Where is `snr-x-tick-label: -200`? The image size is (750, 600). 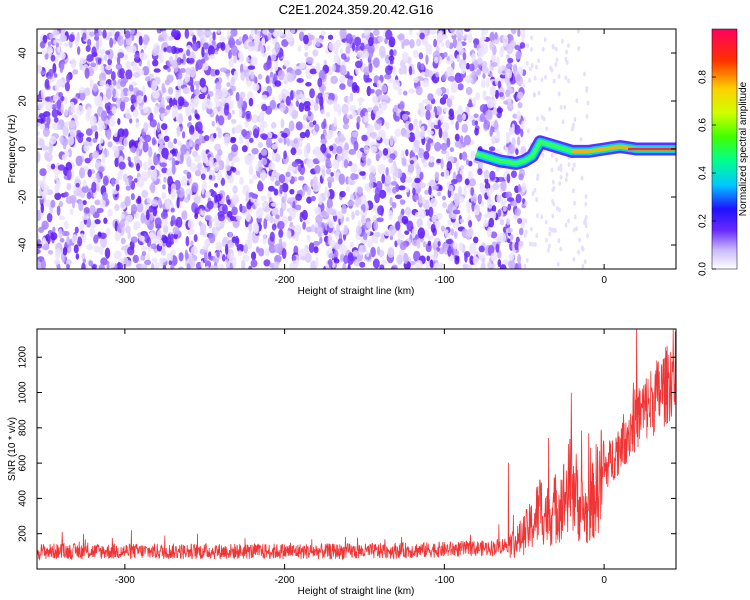 snr-x-tick-label: -200 is located at coordinates (285, 580).